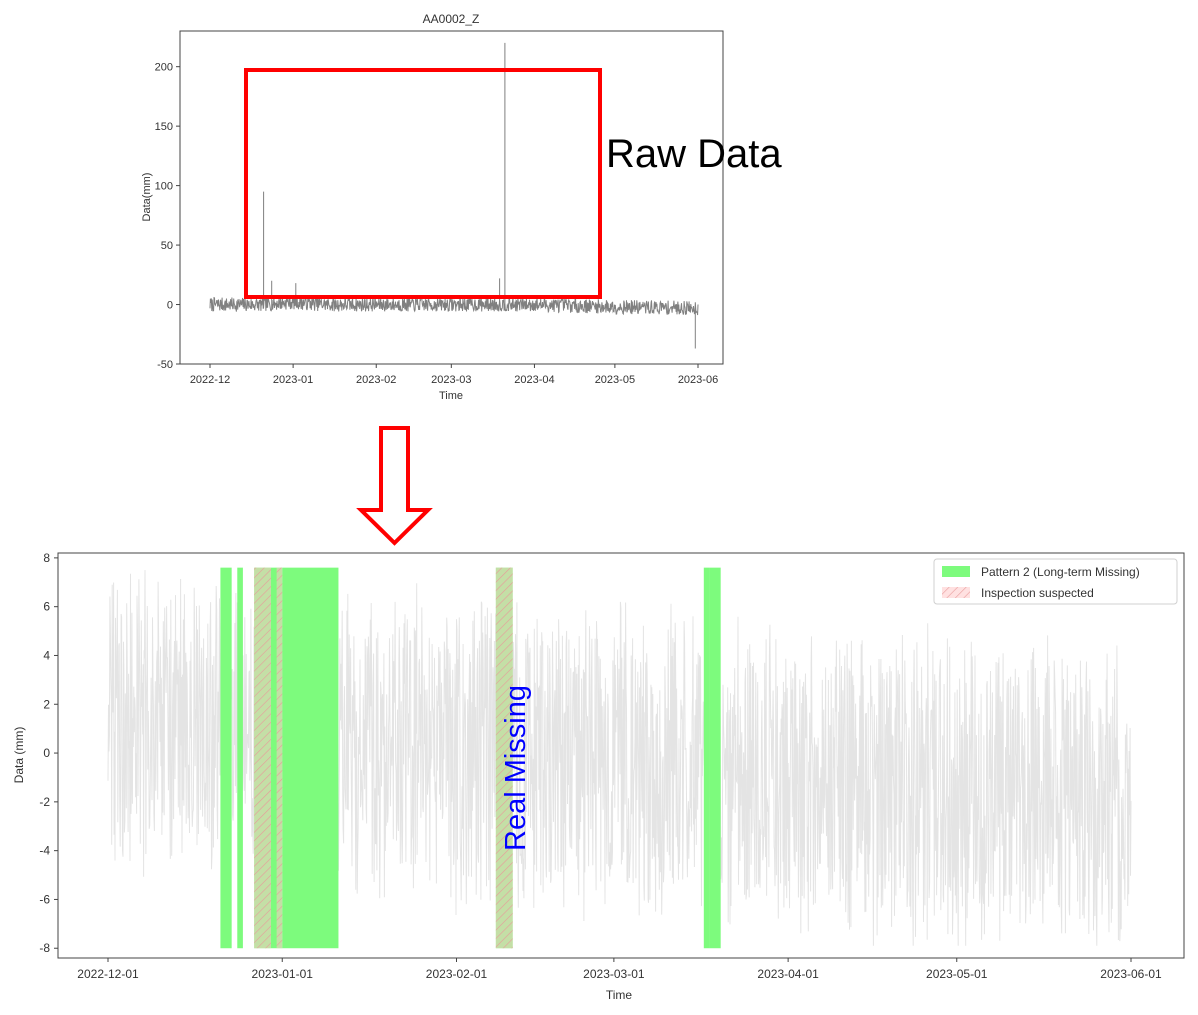 Image resolution: width=1198 pixels, height=1015 pixels. I want to click on bottom-y-tick-label: 2, so click(46, 704).